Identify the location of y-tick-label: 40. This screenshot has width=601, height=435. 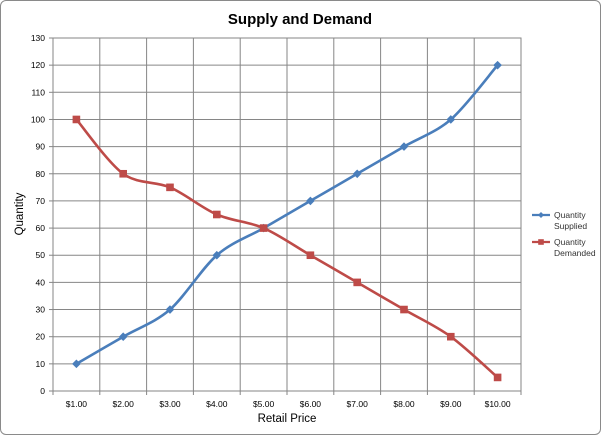
(41, 282).